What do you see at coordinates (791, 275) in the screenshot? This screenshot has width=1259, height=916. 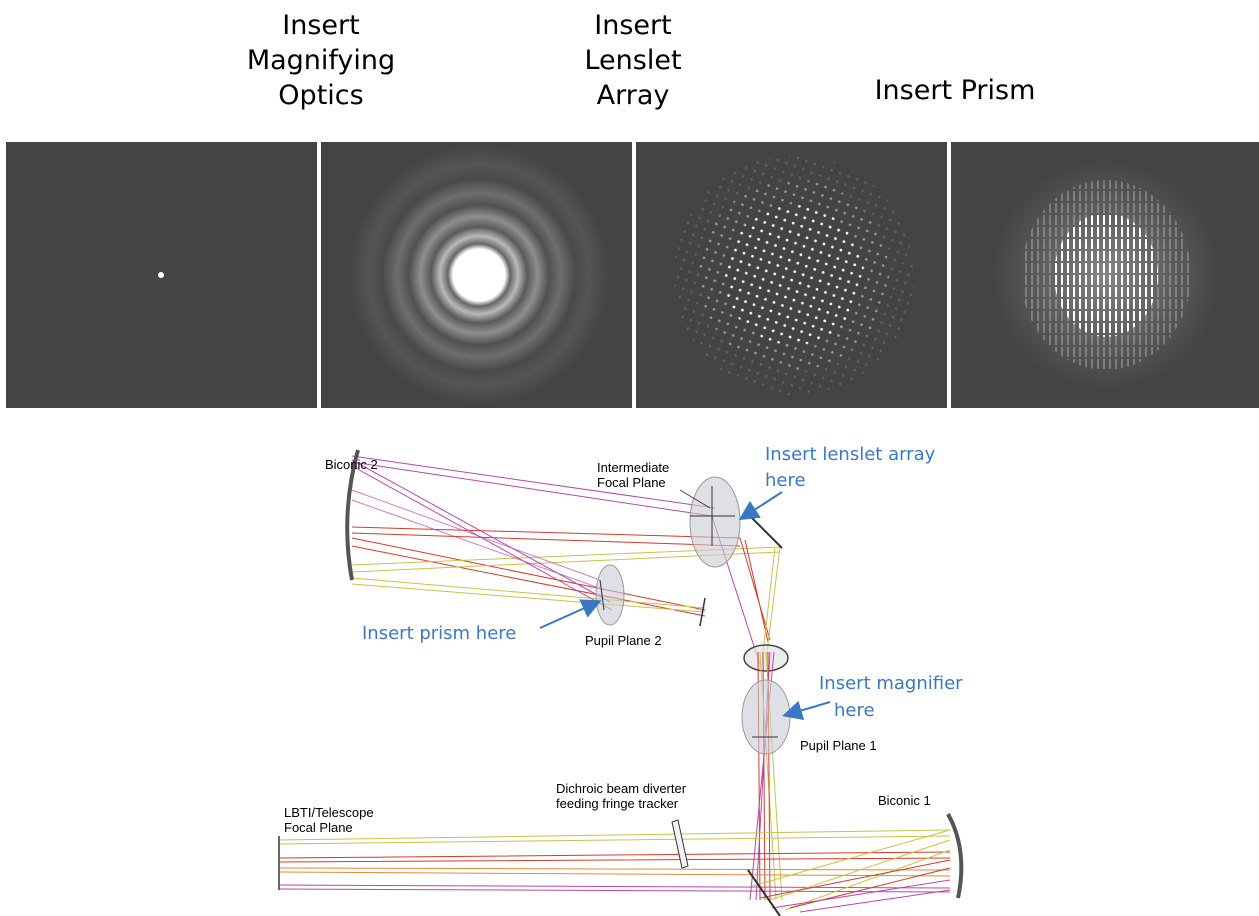 I see `panel-lenslet-spots` at bounding box center [791, 275].